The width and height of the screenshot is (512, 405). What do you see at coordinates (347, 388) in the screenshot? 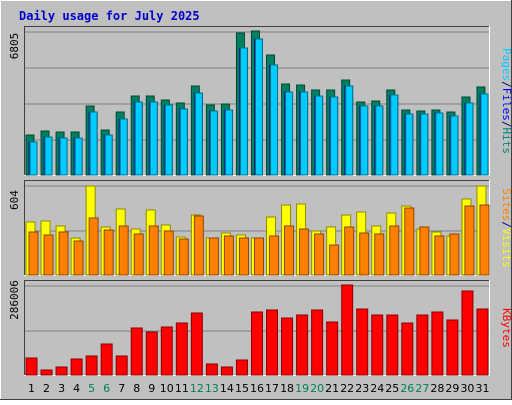
I see `day-label-22: 22` at bounding box center [347, 388].